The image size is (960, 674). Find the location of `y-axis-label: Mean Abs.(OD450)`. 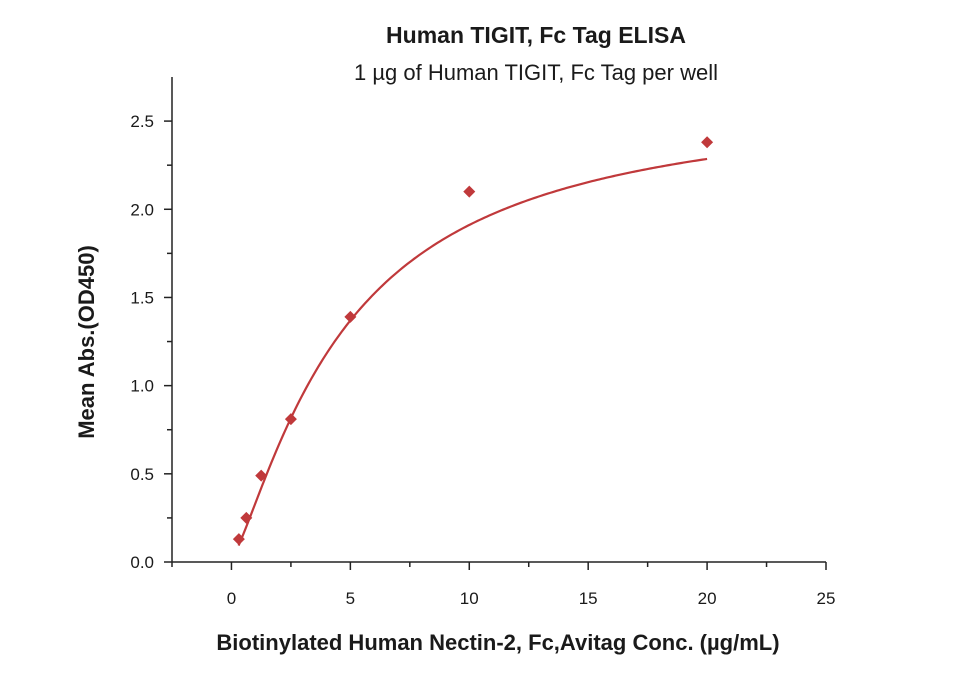

y-axis-label: Mean Abs.(OD450) is located at coordinates (86, 342).